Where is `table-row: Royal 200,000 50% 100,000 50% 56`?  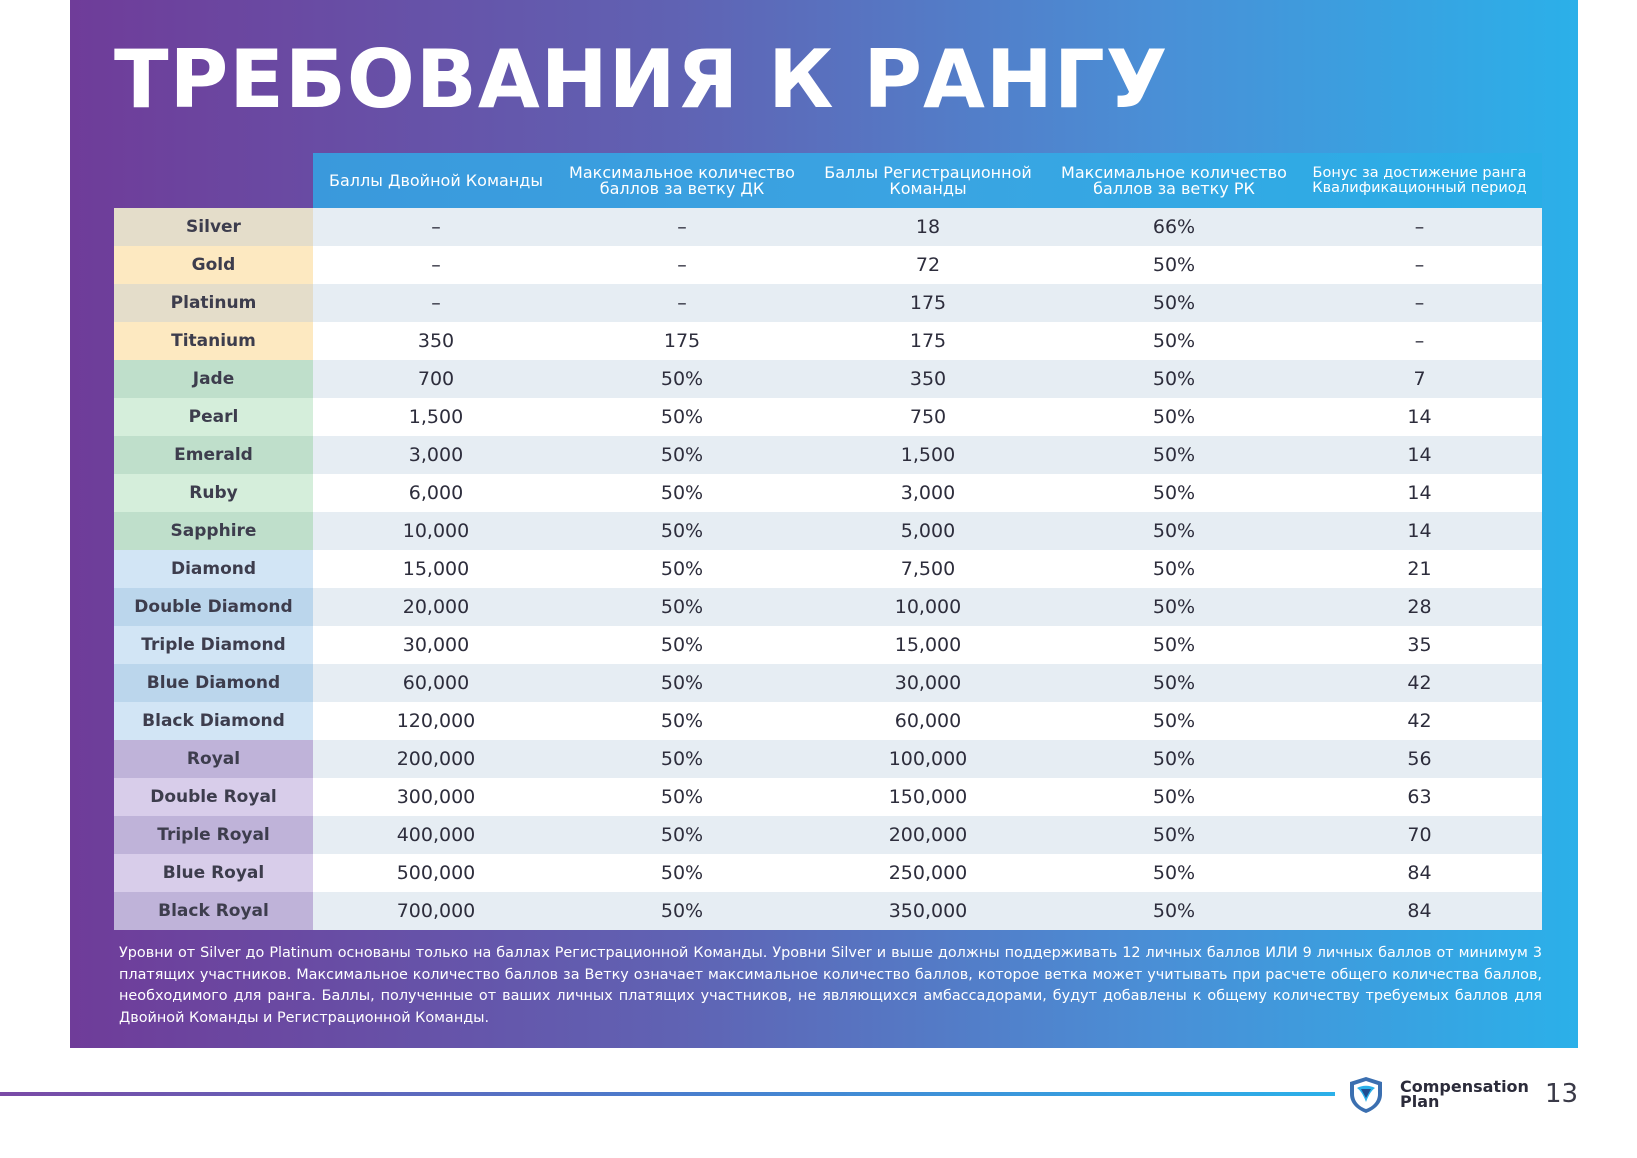
table-row: Royal 200,000 50% 100,000 50% 56 is located at coordinates (828, 759).